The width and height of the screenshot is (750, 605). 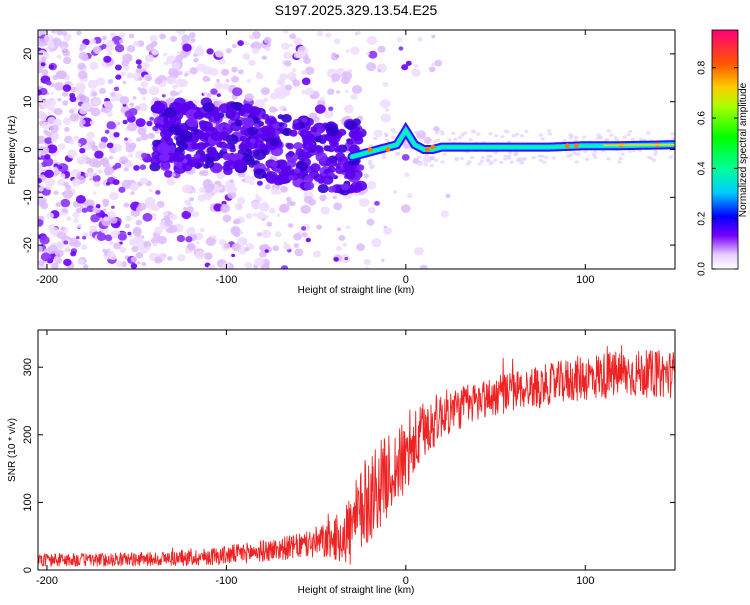 I want to click on snr-x-tick-label: -200, so click(x=47, y=581).